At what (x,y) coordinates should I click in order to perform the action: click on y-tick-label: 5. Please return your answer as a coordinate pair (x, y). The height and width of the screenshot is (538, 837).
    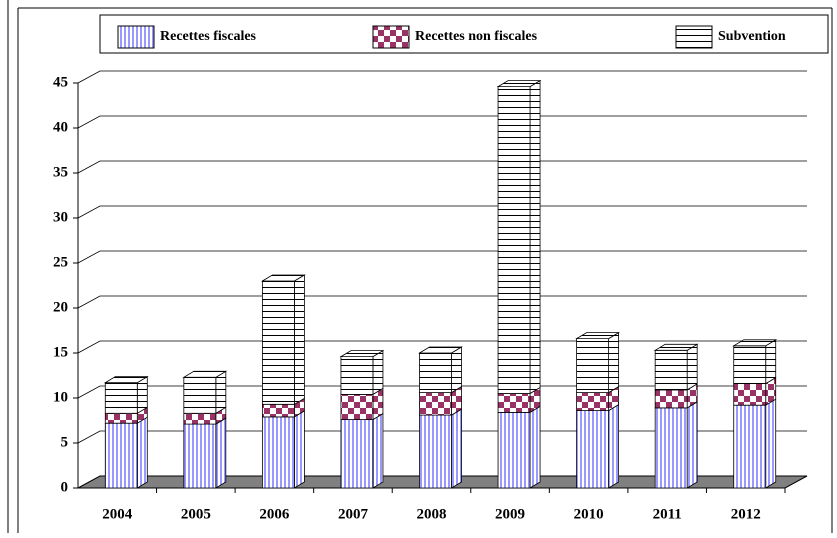
    Looking at the image, I should click on (65, 442).